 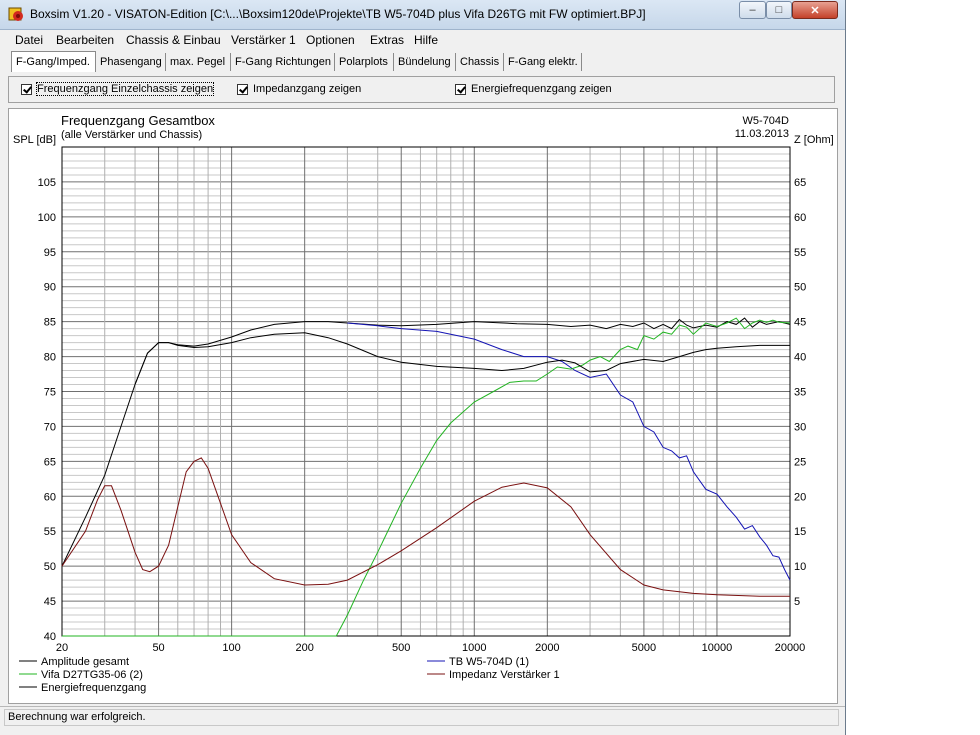 What do you see at coordinates (307, 89) in the screenshot?
I see `checkbox-impedanzgang-label: Impedanzgang zeigen` at bounding box center [307, 89].